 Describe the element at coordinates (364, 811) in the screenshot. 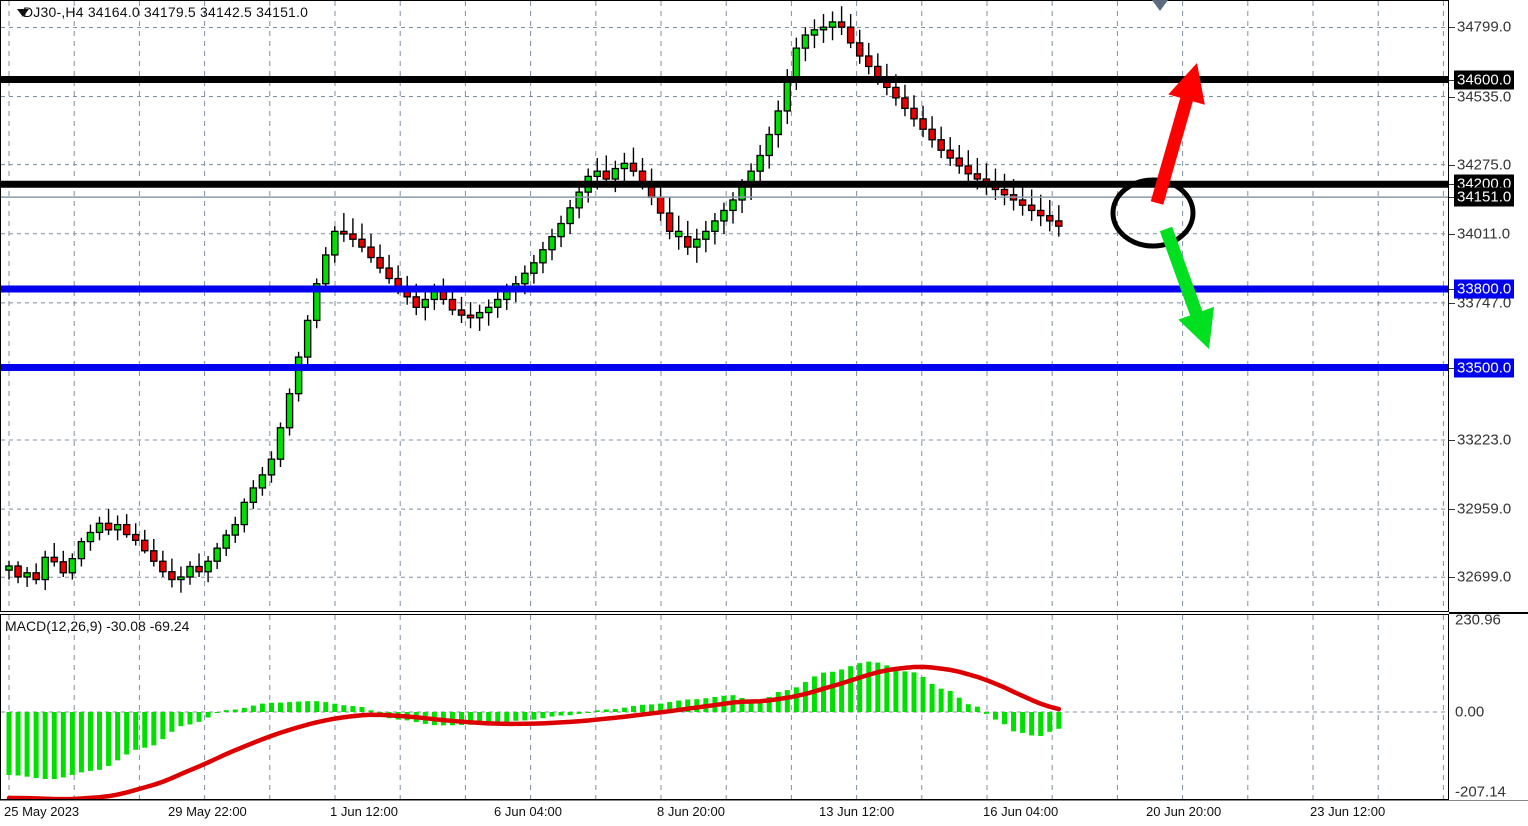

I see `time-axis-label: 1 Jun 12:00` at that location.